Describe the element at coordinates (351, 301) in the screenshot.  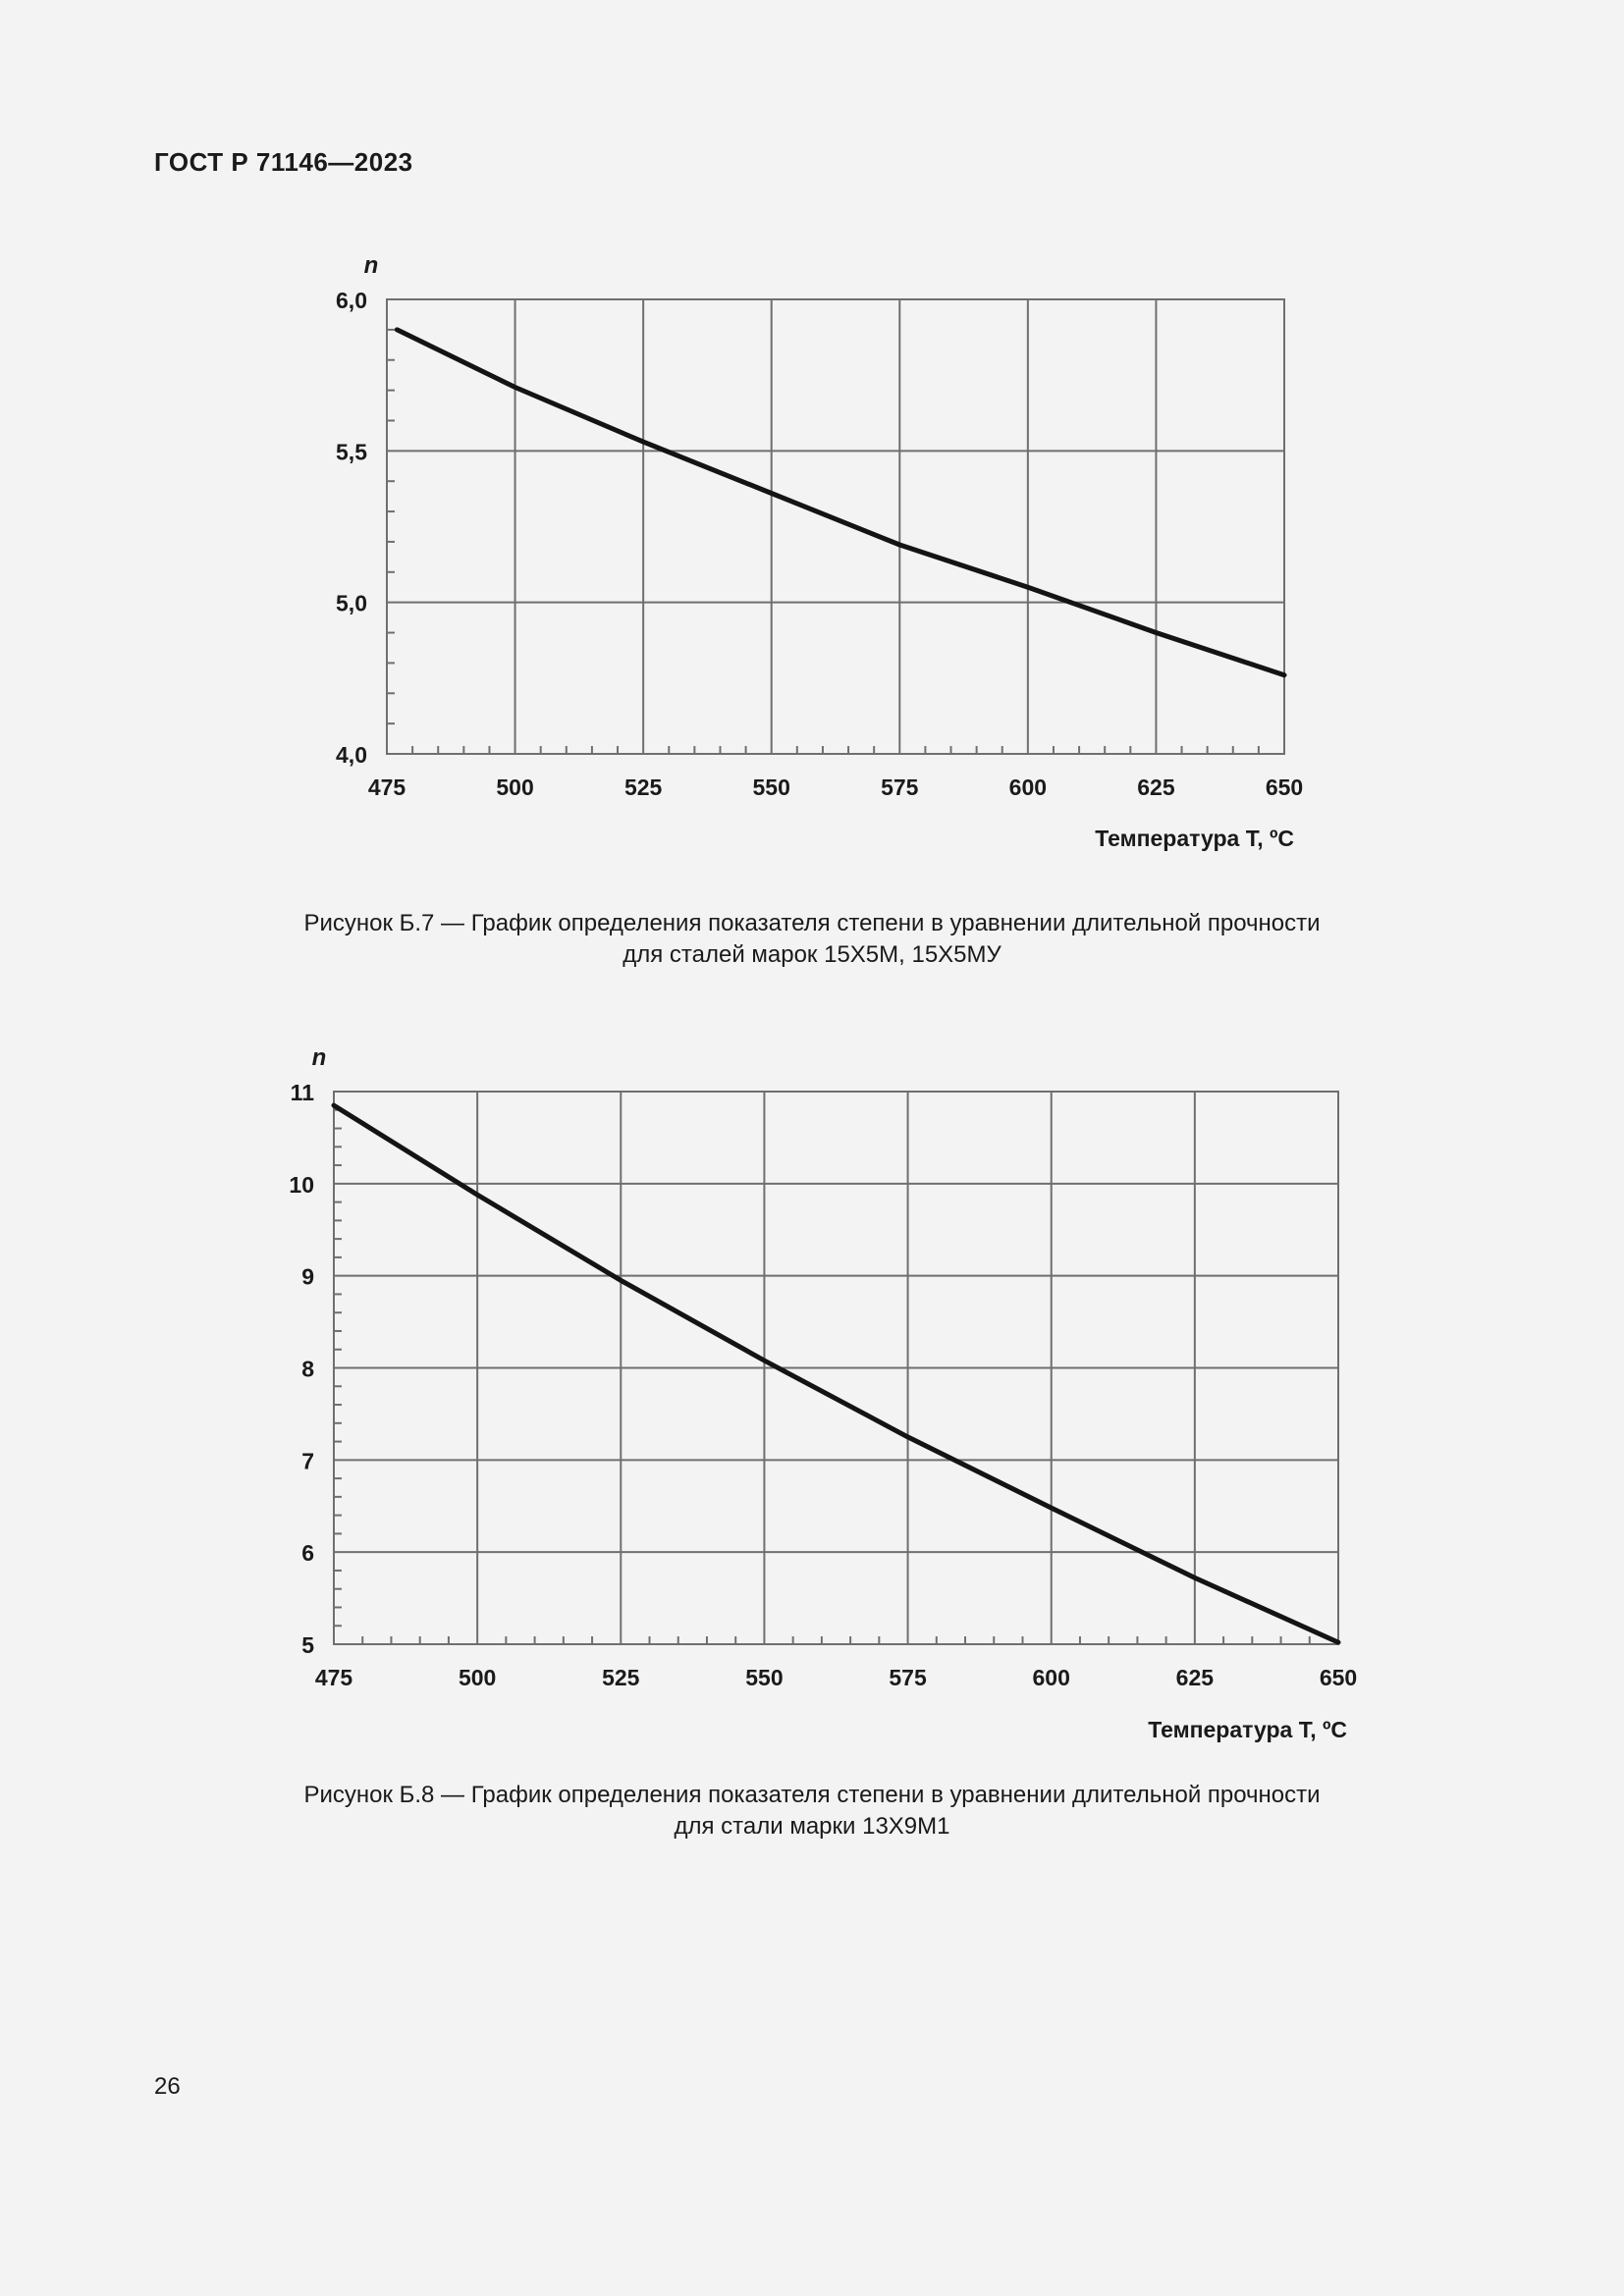
I see `y-tick-label: 6,0` at that location.